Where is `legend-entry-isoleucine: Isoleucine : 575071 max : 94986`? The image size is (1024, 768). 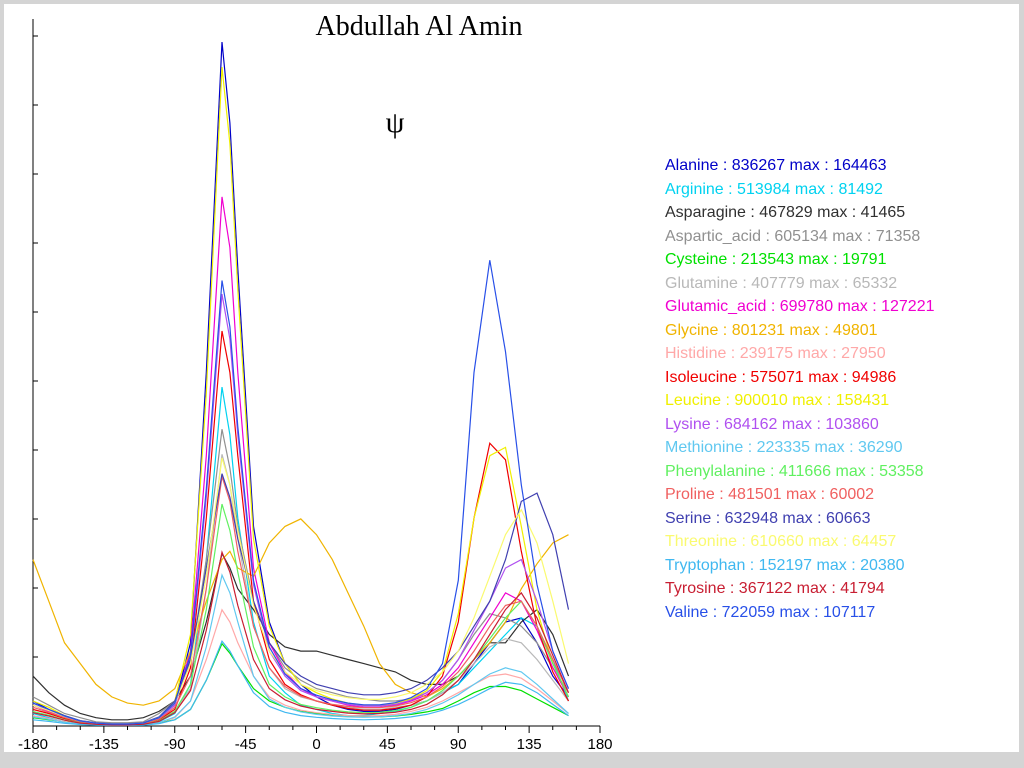
legend-entry-isoleucine: Isoleucine : 575071 max : 94986 is located at coordinates (781, 377).